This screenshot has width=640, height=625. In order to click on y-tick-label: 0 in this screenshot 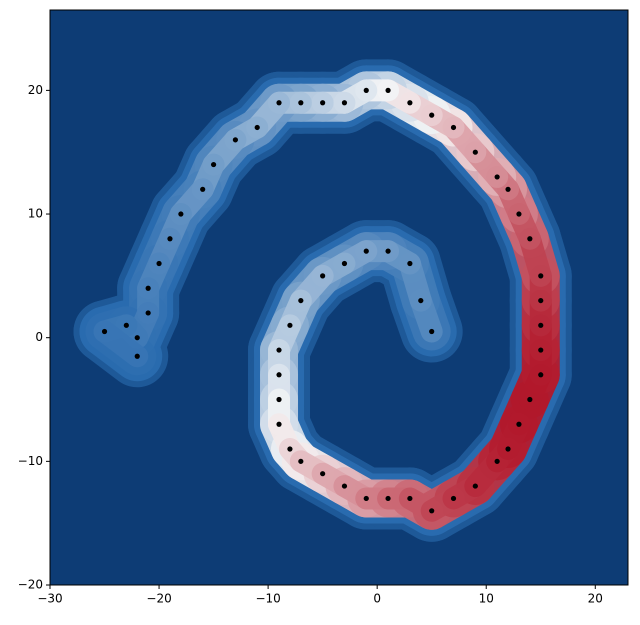, I will do `click(39, 337)`.